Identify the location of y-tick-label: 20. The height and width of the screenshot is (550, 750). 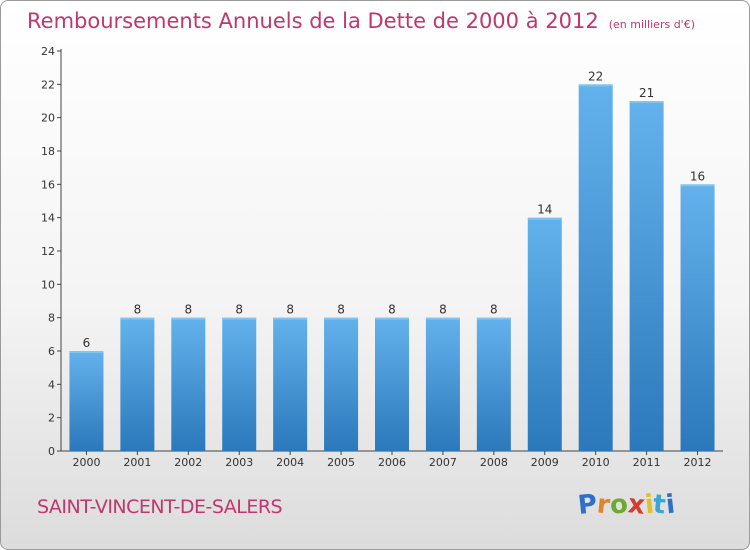
(48, 118).